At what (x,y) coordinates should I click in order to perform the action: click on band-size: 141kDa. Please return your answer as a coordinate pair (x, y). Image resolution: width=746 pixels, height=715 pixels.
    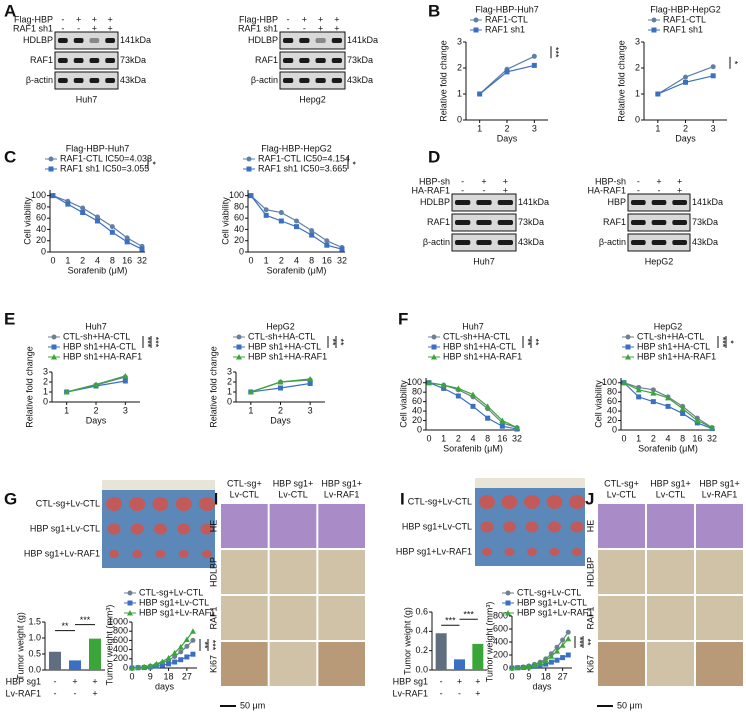
    Looking at the image, I should click on (533, 202).